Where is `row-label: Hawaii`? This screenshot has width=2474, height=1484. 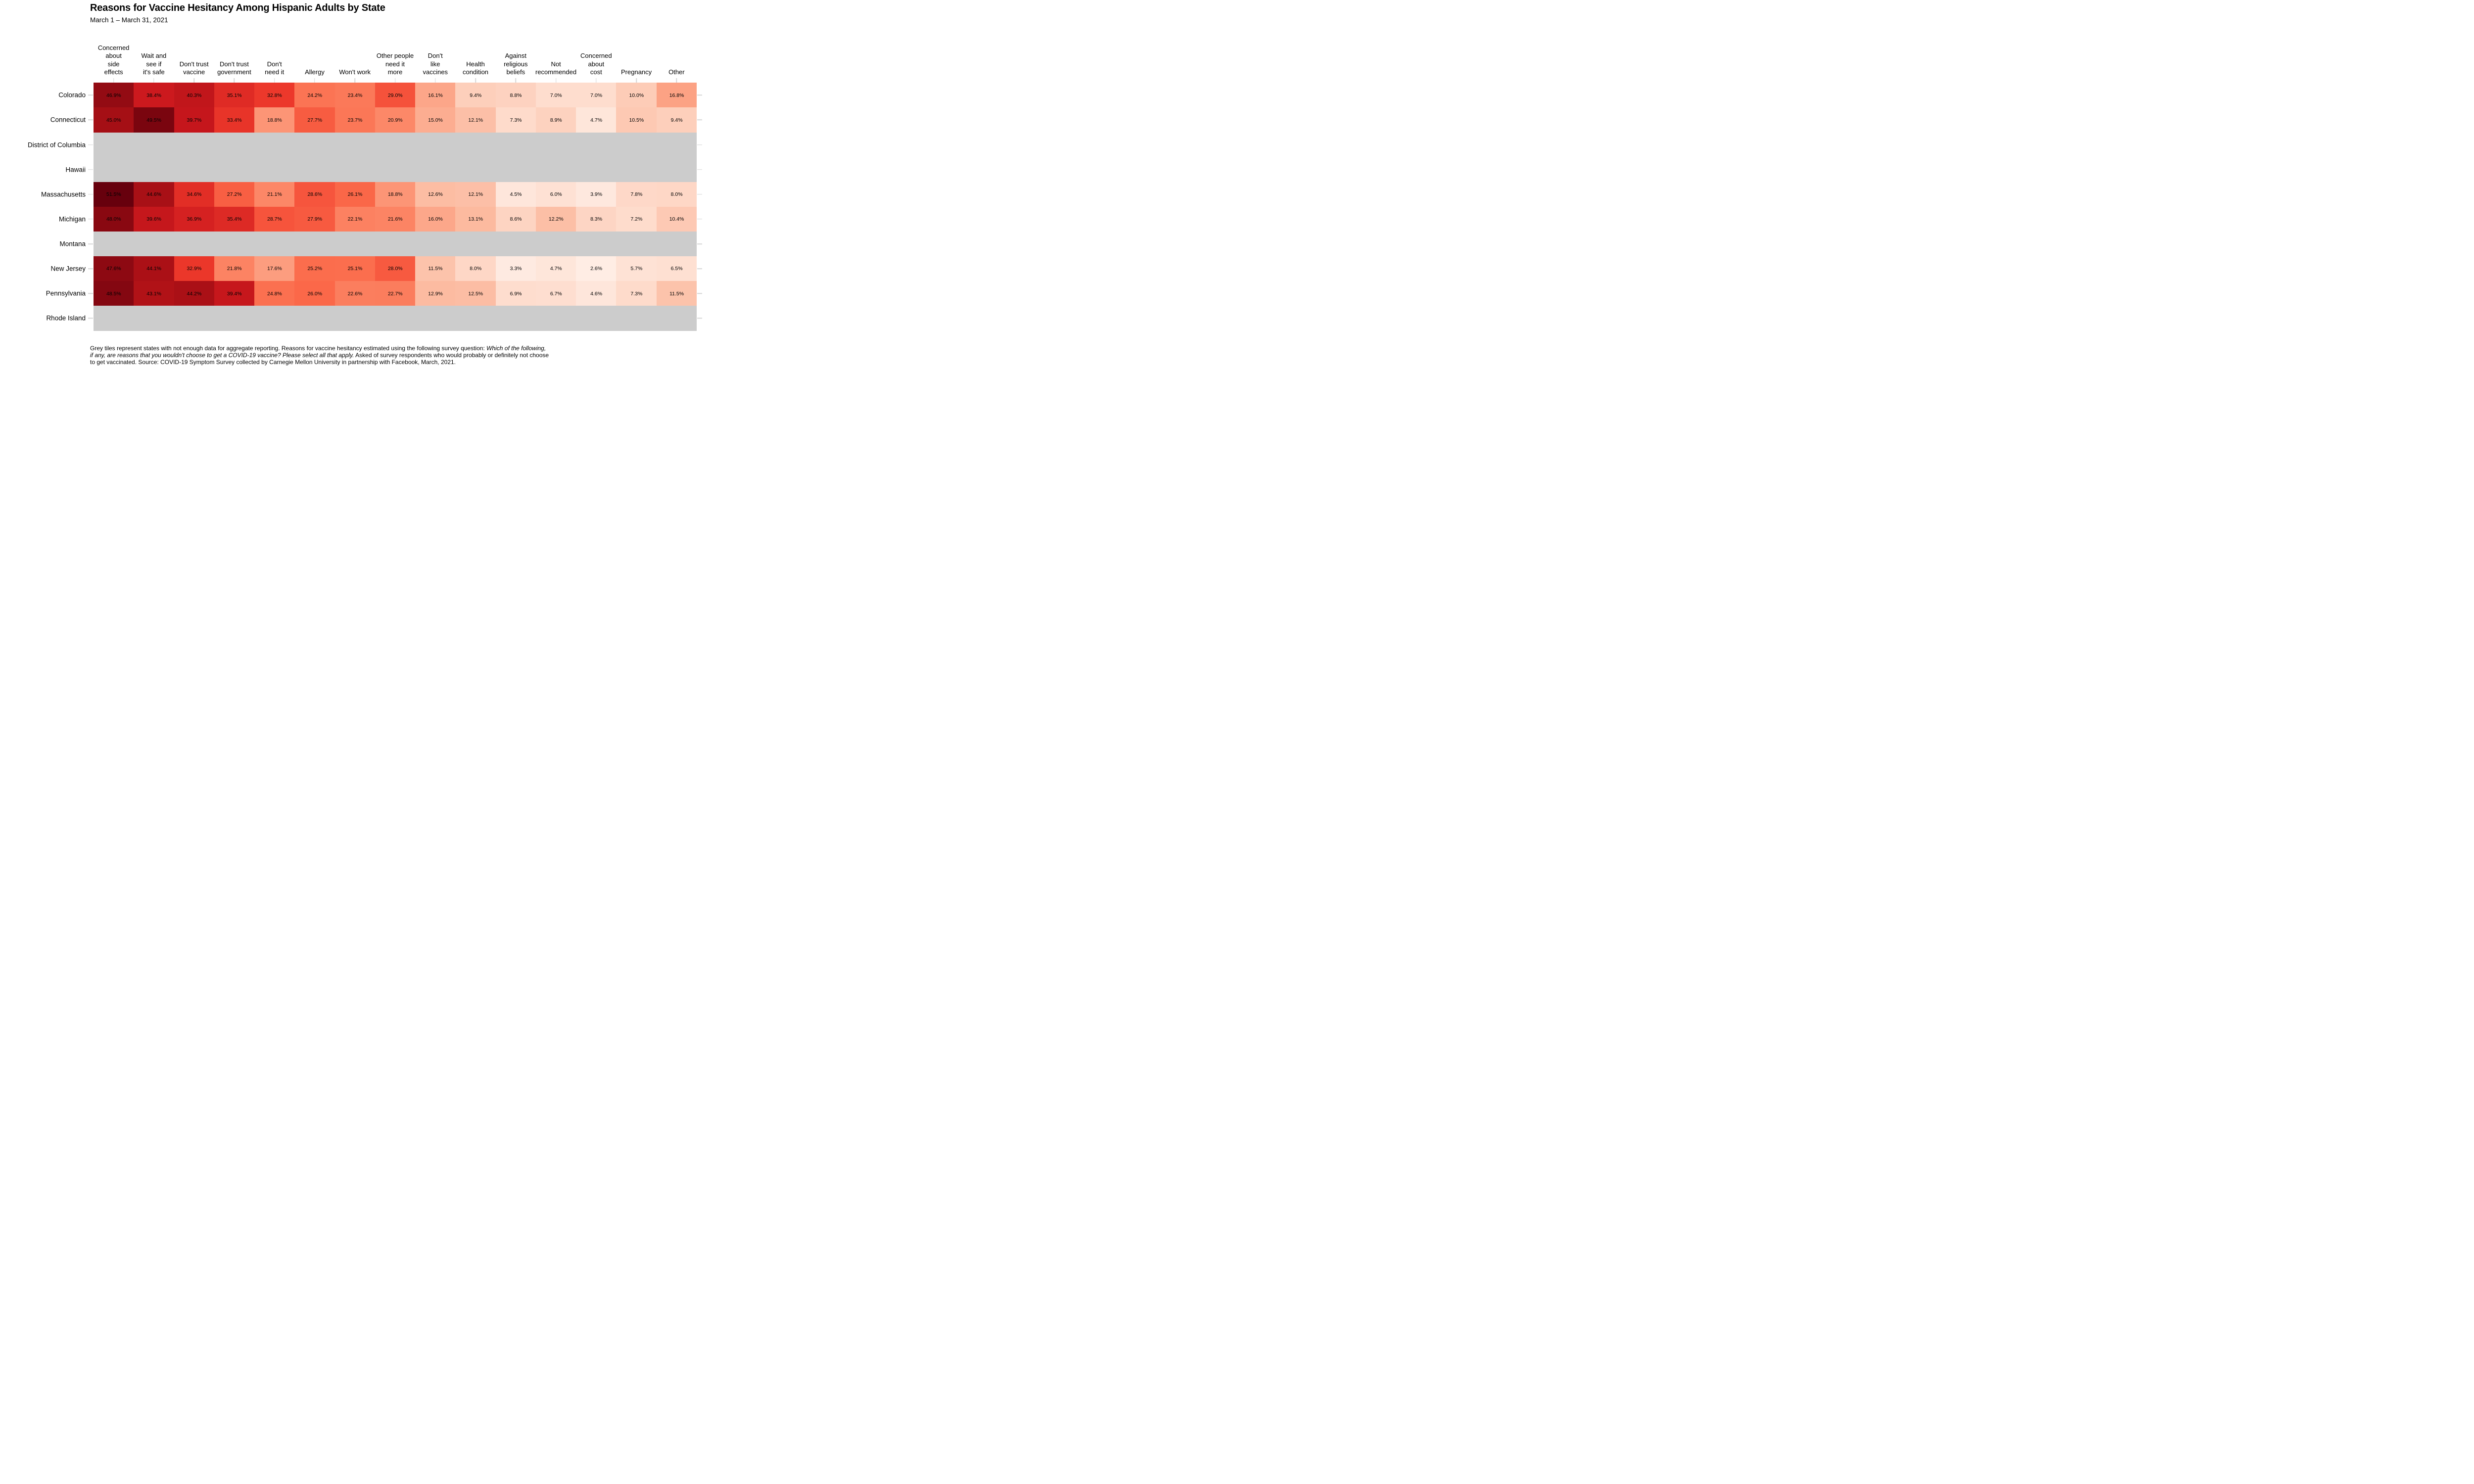
row-label: Hawaii is located at coordinates (76, 170).